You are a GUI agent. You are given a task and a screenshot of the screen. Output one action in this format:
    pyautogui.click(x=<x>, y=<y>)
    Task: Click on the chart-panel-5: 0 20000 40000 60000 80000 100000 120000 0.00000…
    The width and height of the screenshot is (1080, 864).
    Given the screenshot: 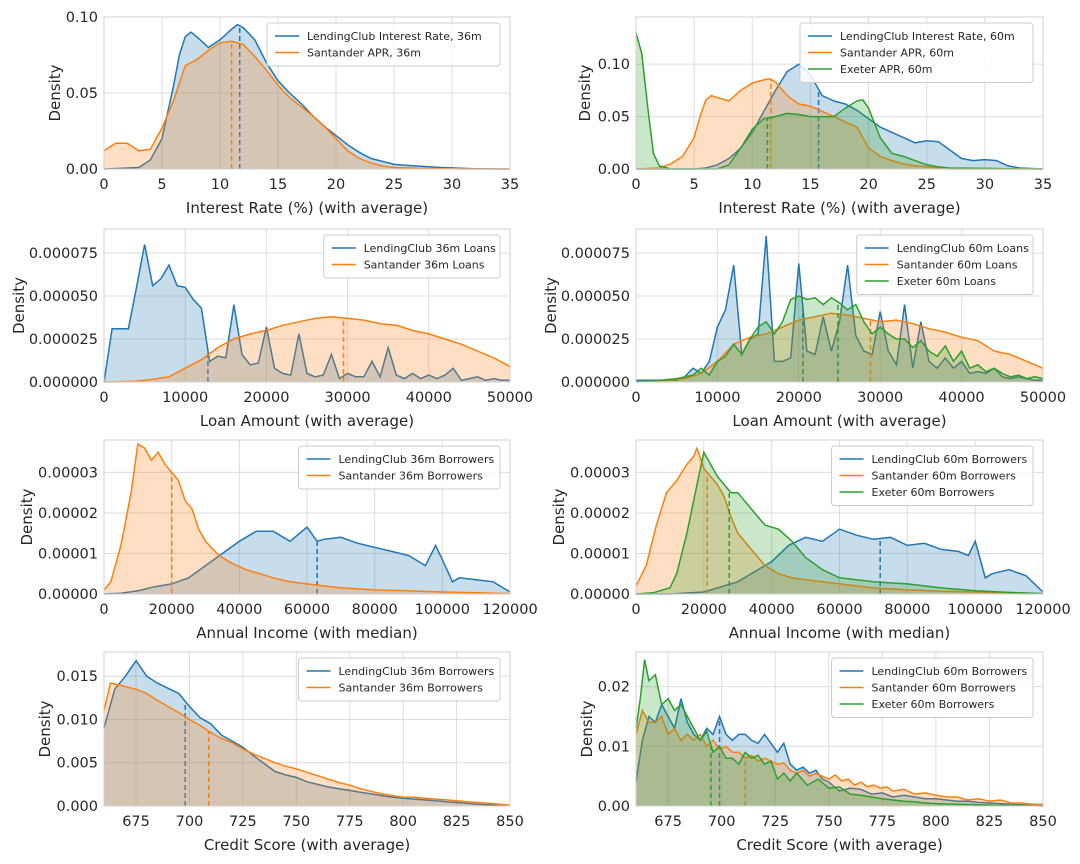 What is the action you would take?
    pyautogui.click(x=278, y=540)
    